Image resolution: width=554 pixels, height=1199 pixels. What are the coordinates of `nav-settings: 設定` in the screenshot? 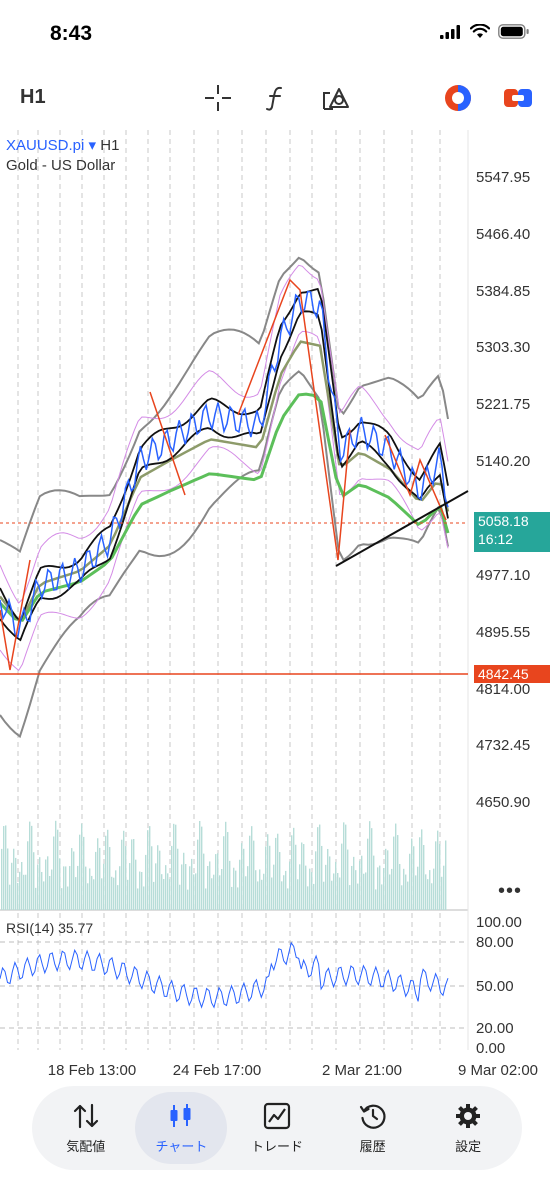 It's located at (468, 1128).